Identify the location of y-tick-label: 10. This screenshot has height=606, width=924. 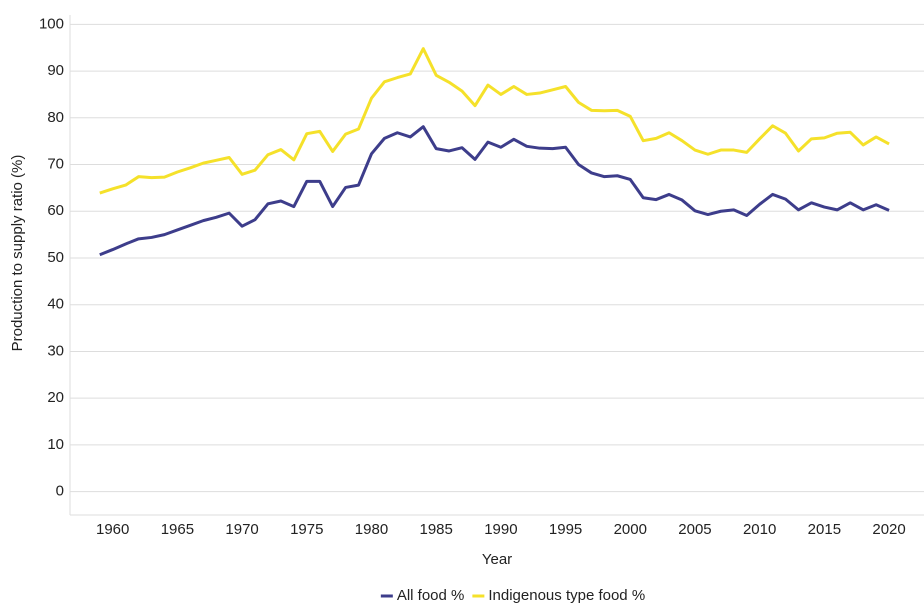
(55, 444).